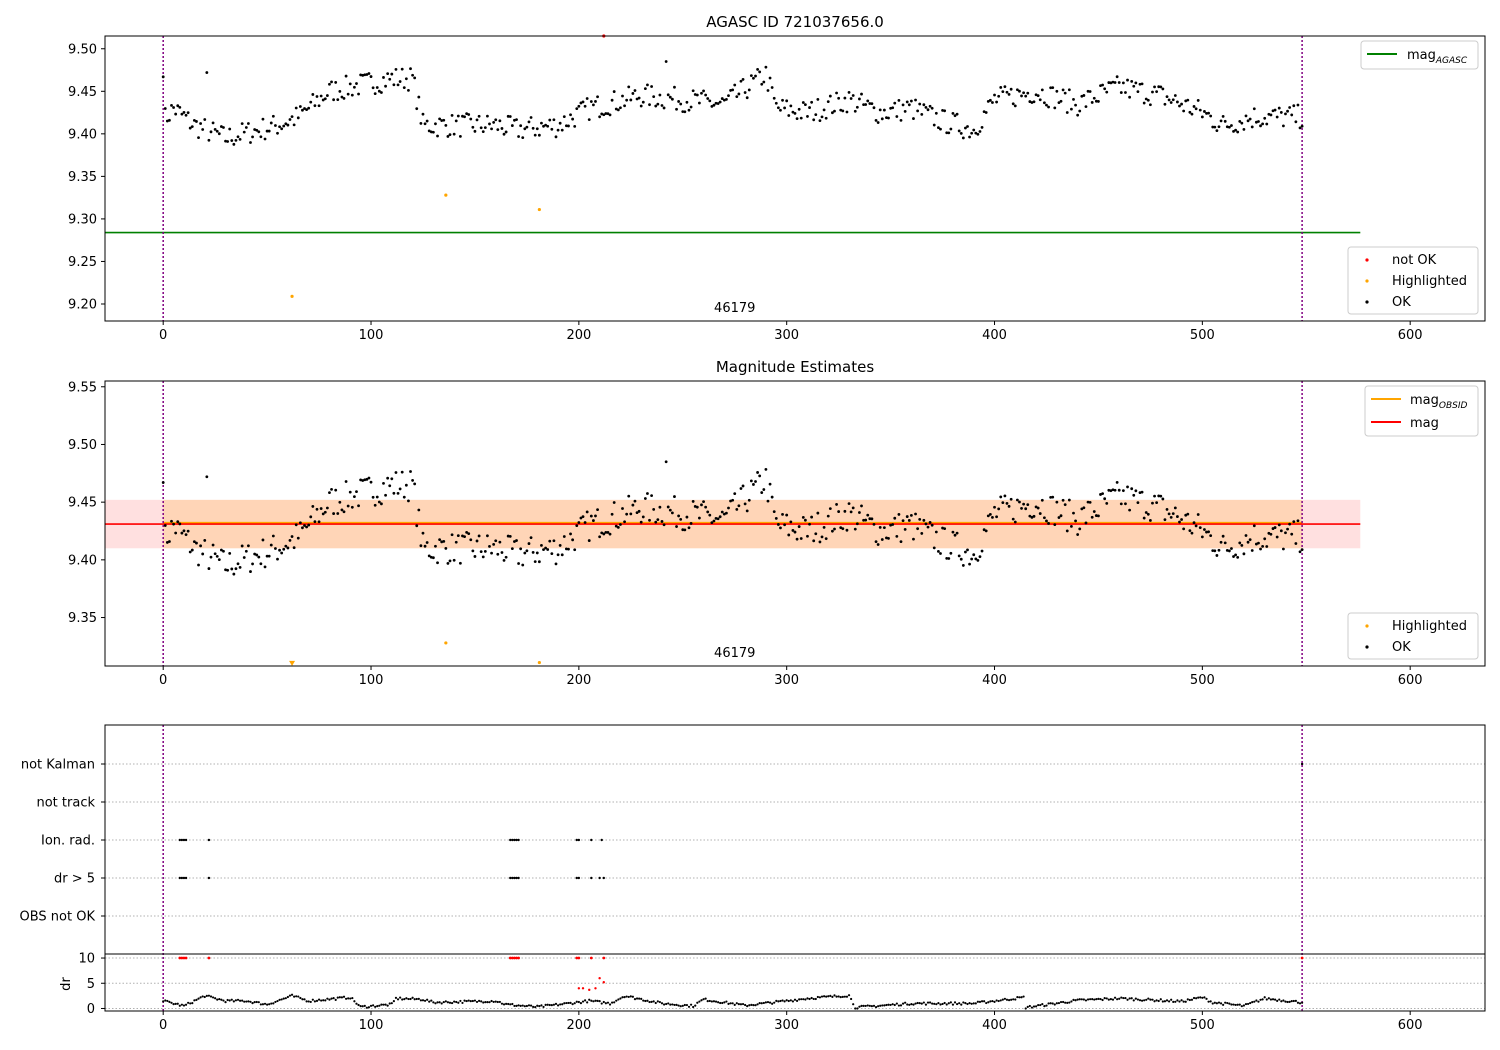 The image size is (1500, 1050). What do you see at coordinates (1424, 423) in the screenshot?
I see `legend-mag-label: mag` at bounding box center [1424, 423].